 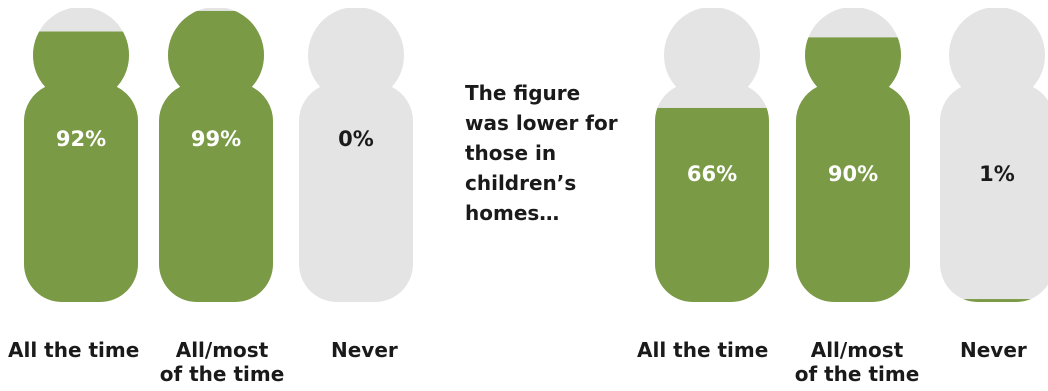 I want to click on data-label: 92%, so click(x=81, y=139).